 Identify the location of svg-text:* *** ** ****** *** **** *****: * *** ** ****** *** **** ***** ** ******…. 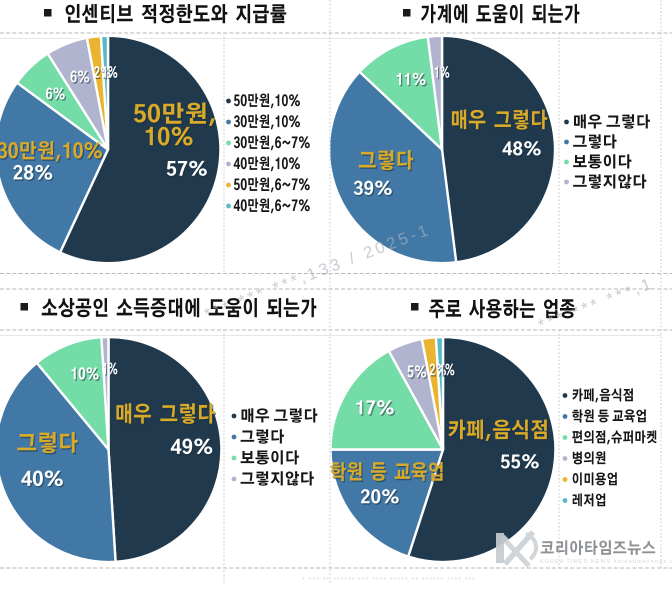
(389, 579).